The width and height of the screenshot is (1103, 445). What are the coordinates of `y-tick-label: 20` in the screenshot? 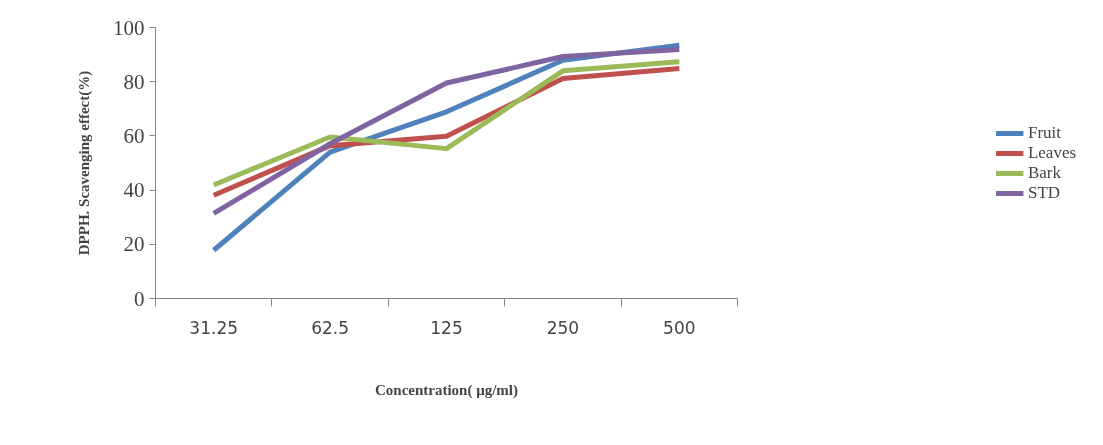 It's located at (134, 244).